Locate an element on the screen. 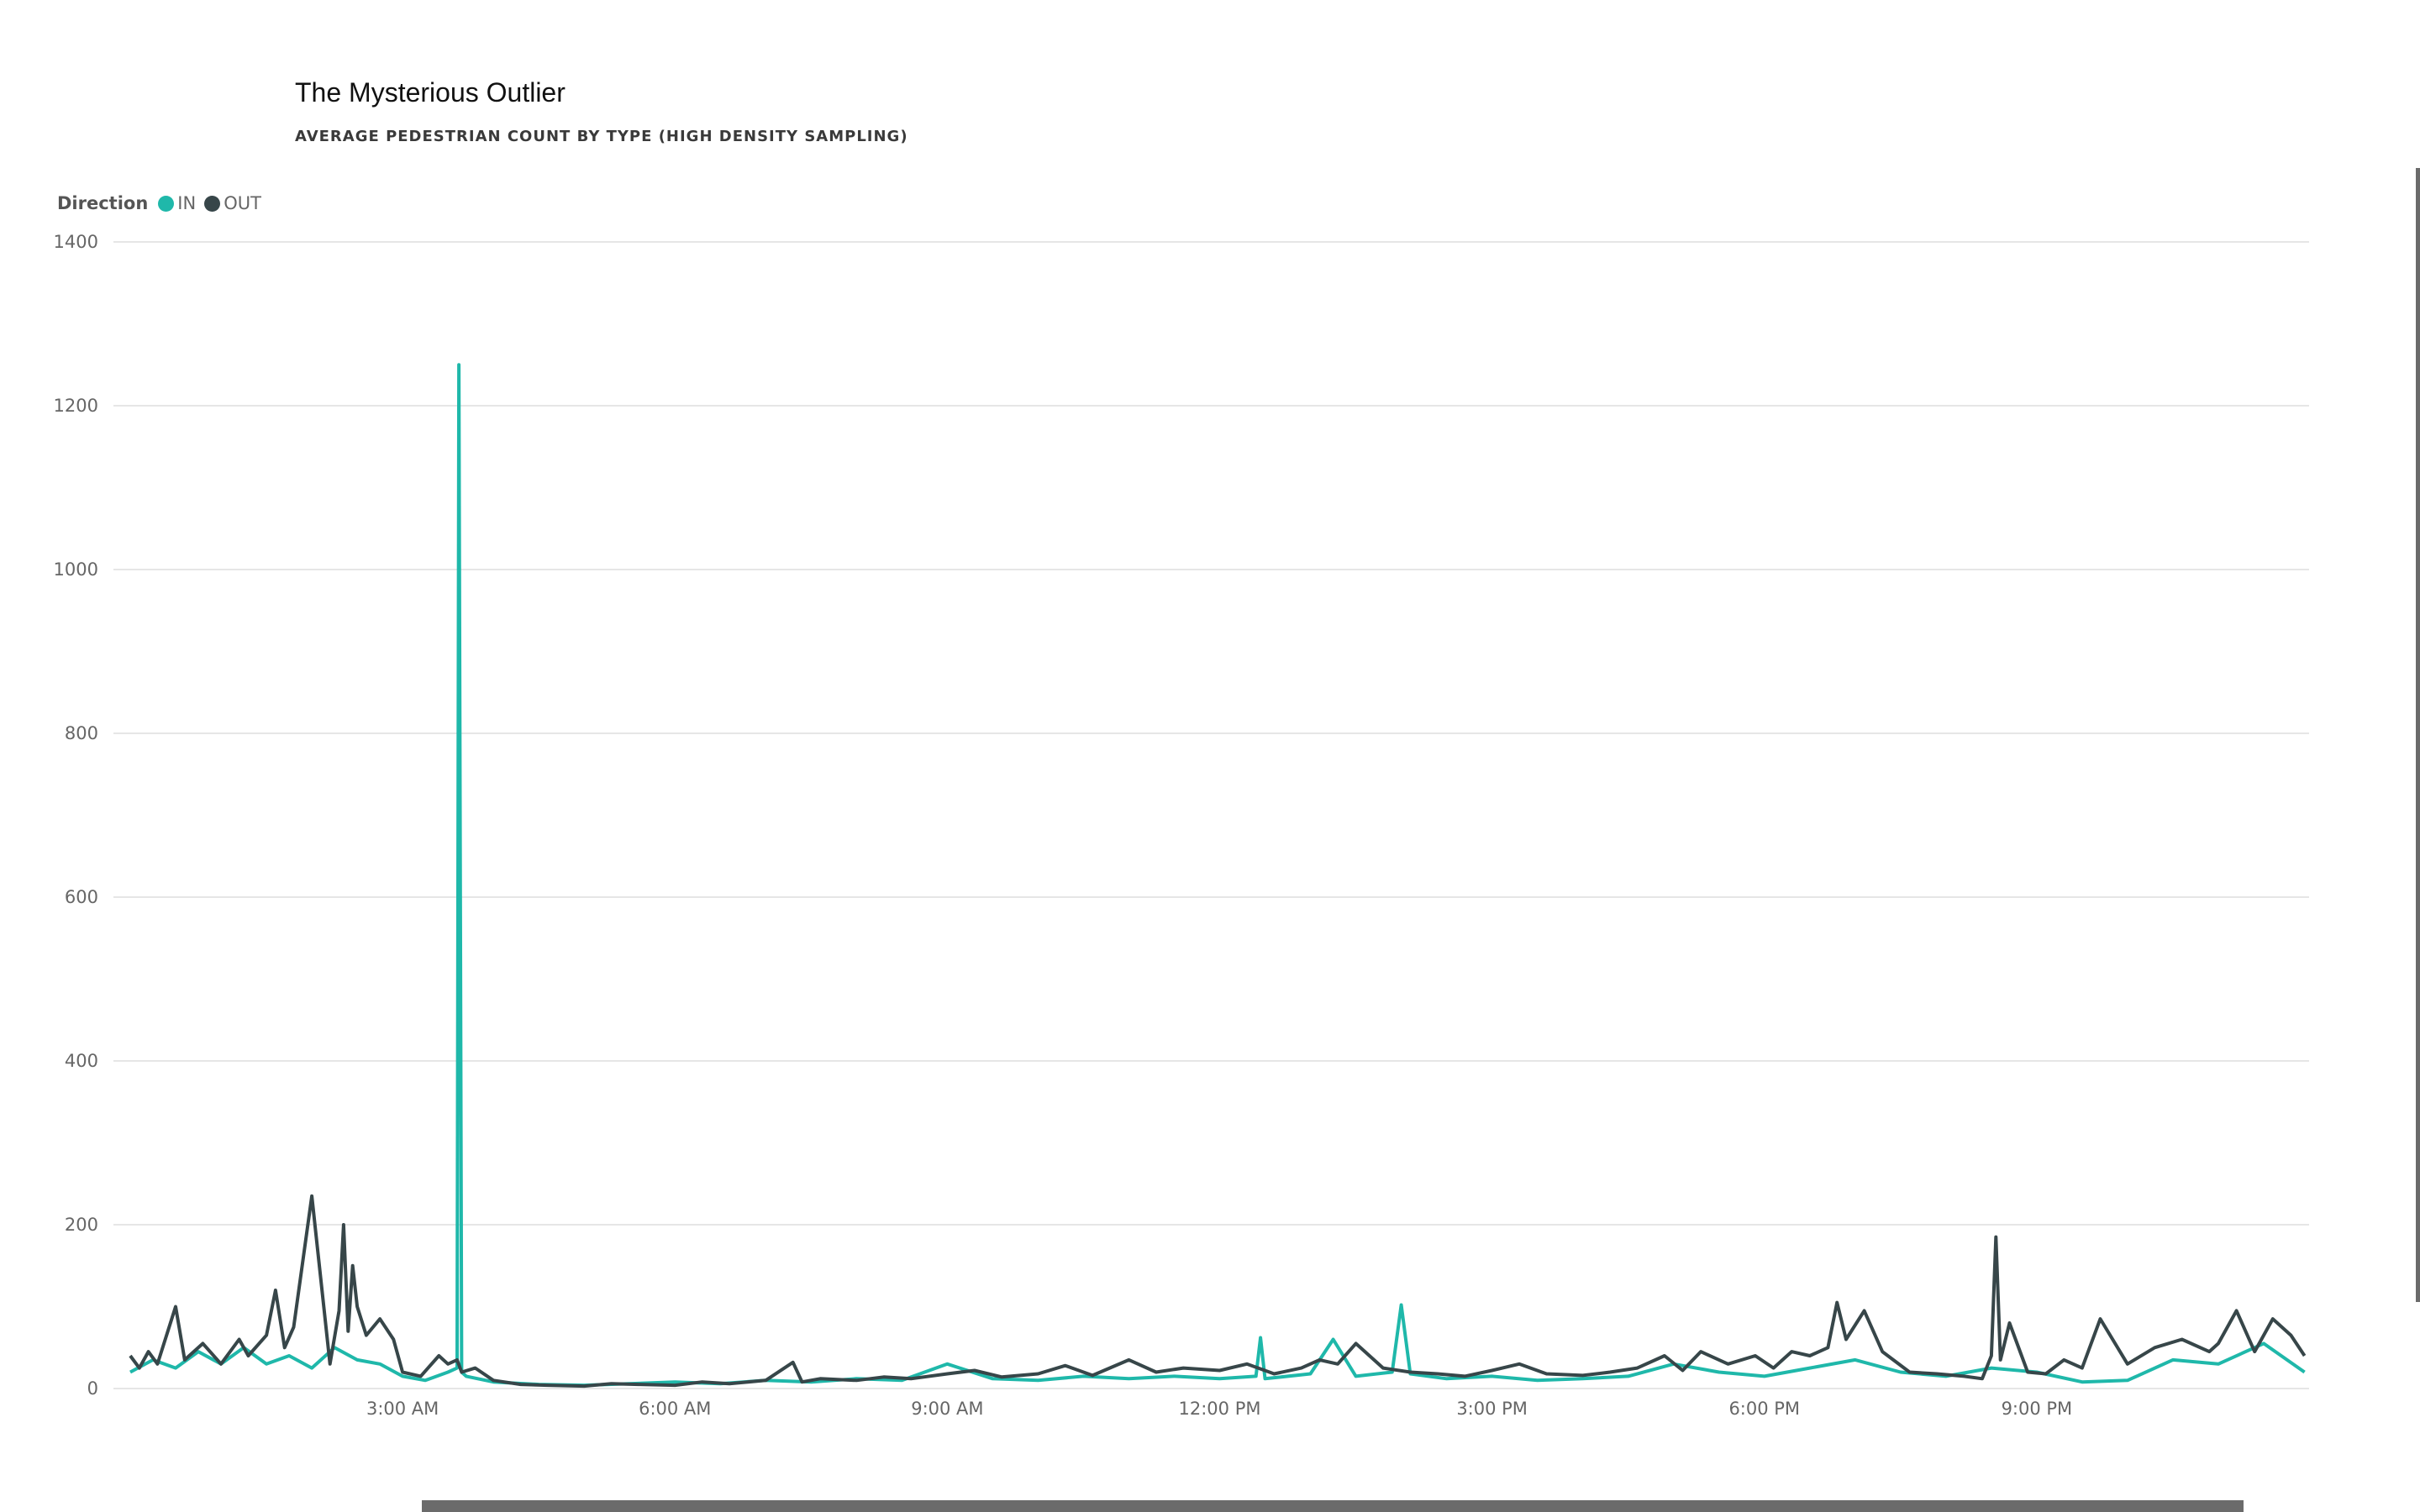 The width and height of the screenshot is (2420, 1512). y-axis: 0 200 400 600 800 1000 1200 1400 is located at coordinates (76, 815).